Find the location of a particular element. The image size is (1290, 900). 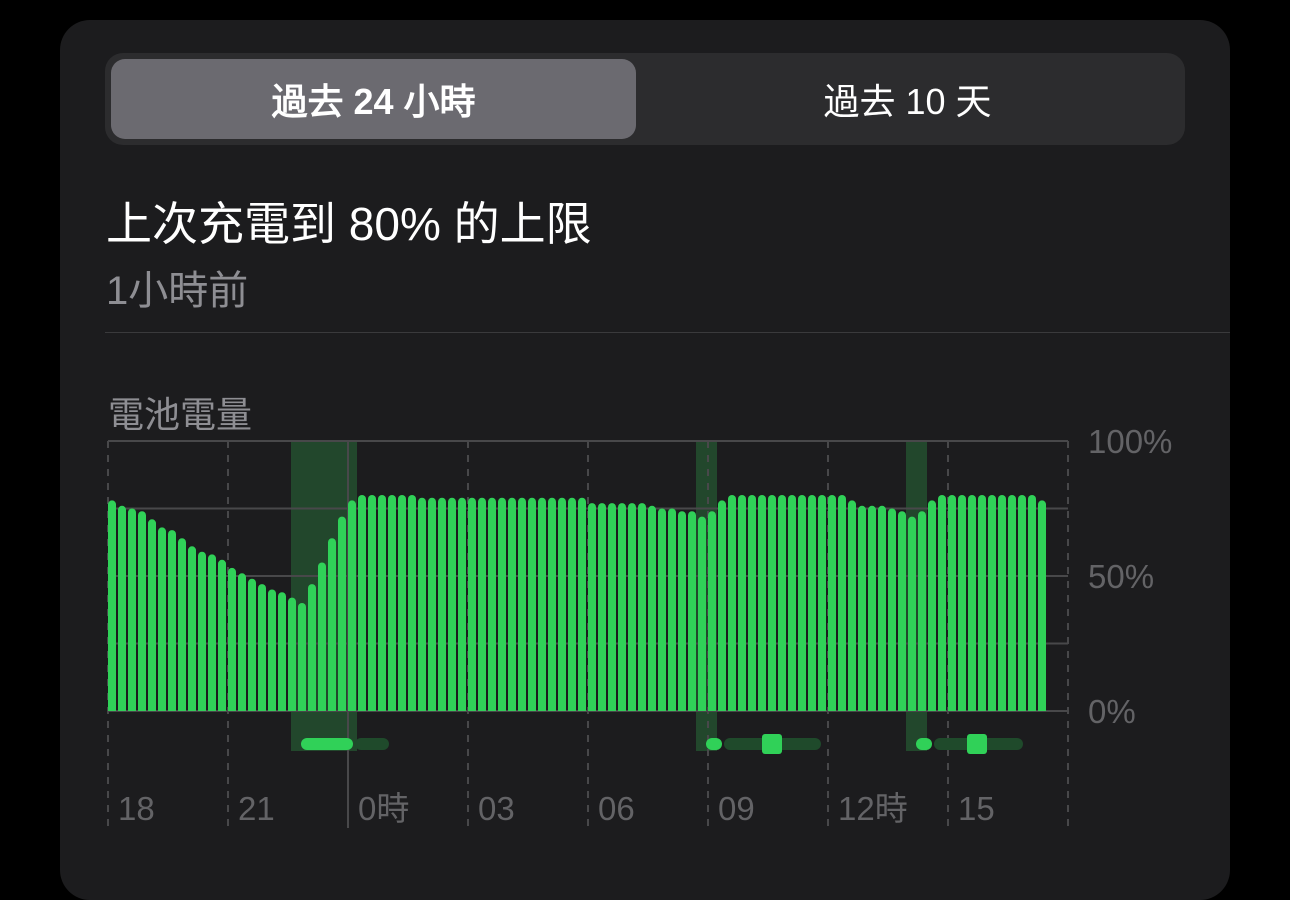

last-charged-title: 上次充電到 80% 的上限 is located at coordinates (349, 224).